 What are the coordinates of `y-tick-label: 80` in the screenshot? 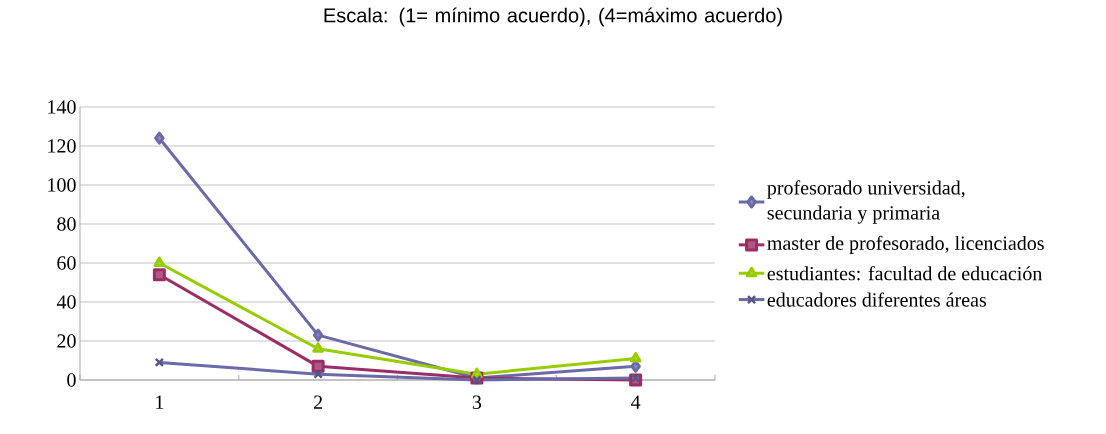 It's located at (66, 224).